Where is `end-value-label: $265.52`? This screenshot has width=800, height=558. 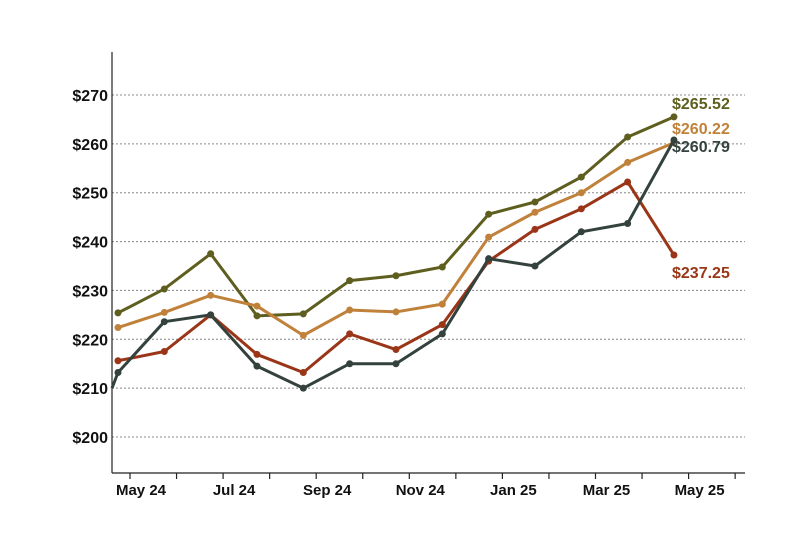 end-value-label: $265.52 is located at coordinates (701, 104).